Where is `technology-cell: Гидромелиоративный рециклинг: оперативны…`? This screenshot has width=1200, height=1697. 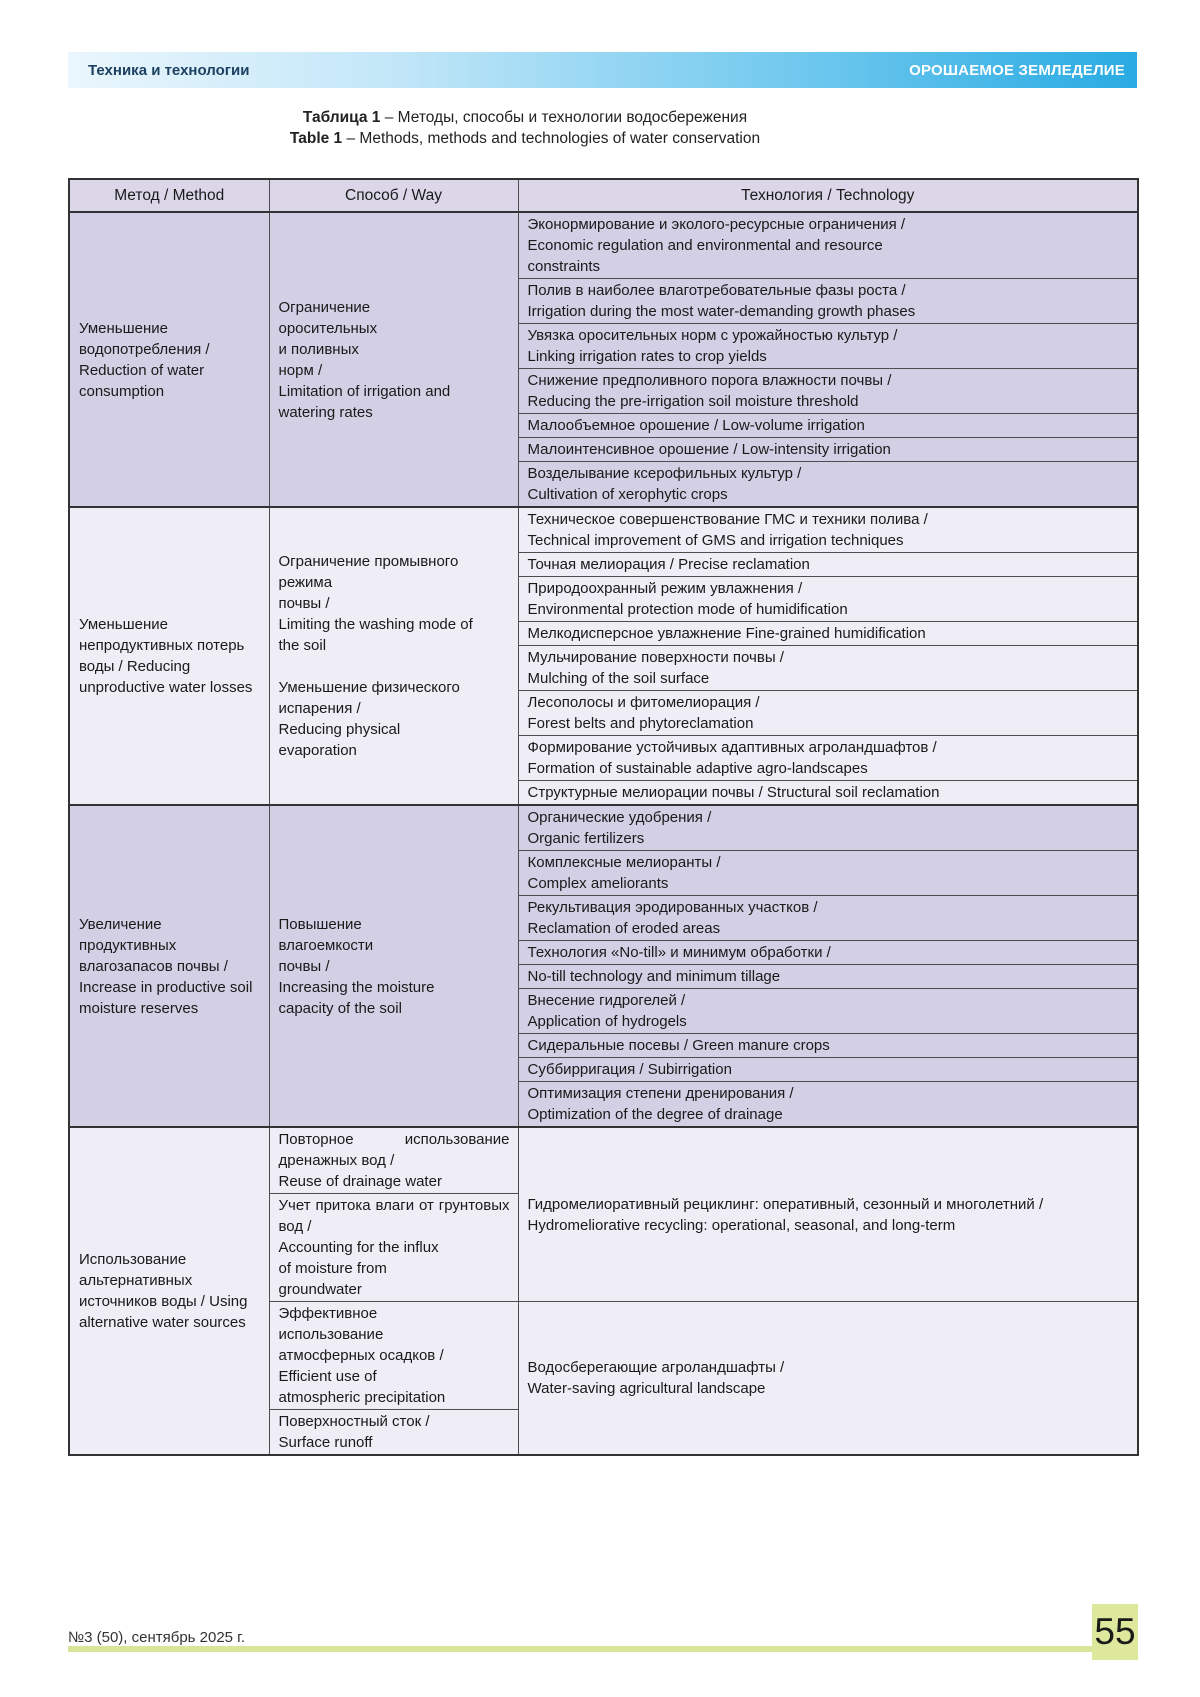
technology-cell: Гидромелиоративный рециклинг: оперативны… is located at coordinates (828, 1214).